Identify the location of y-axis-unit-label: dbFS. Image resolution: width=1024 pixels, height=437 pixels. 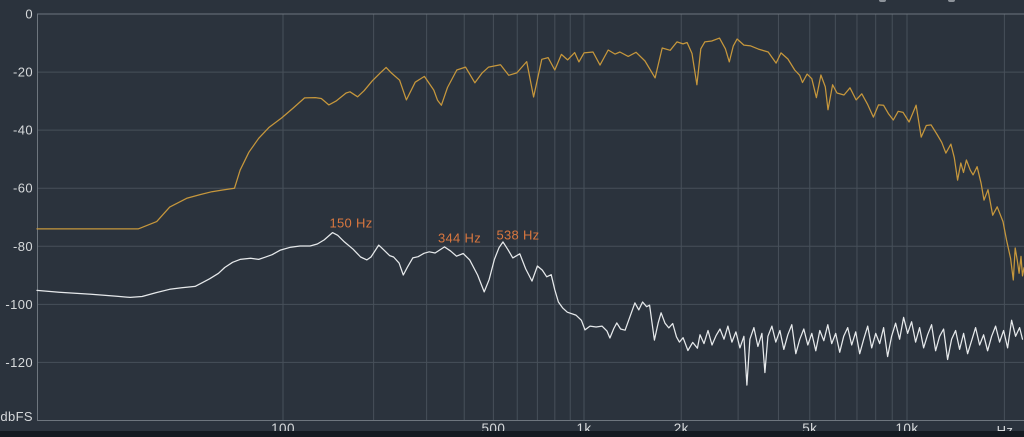
(16, 416).